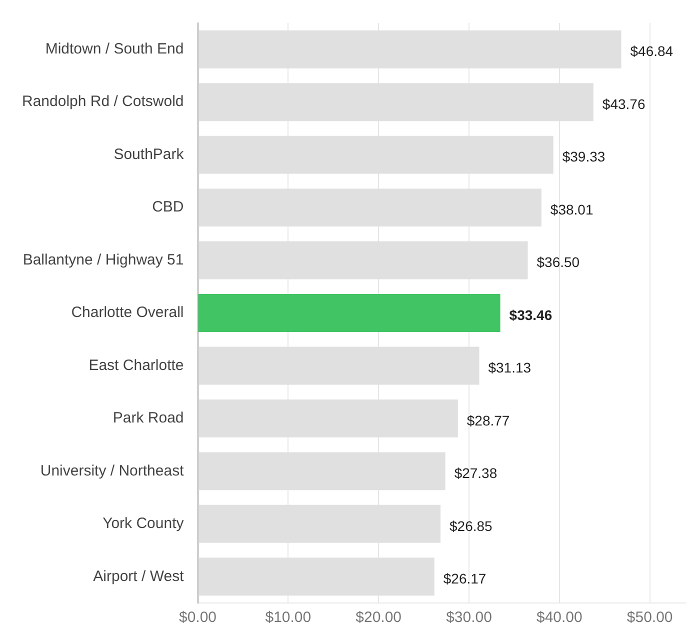 The image size is (694, 637). What do you see at coordinates (288, 617) in the screenshot?
I see `x-tick-label: $10.00` at bounding box center [288, 617].